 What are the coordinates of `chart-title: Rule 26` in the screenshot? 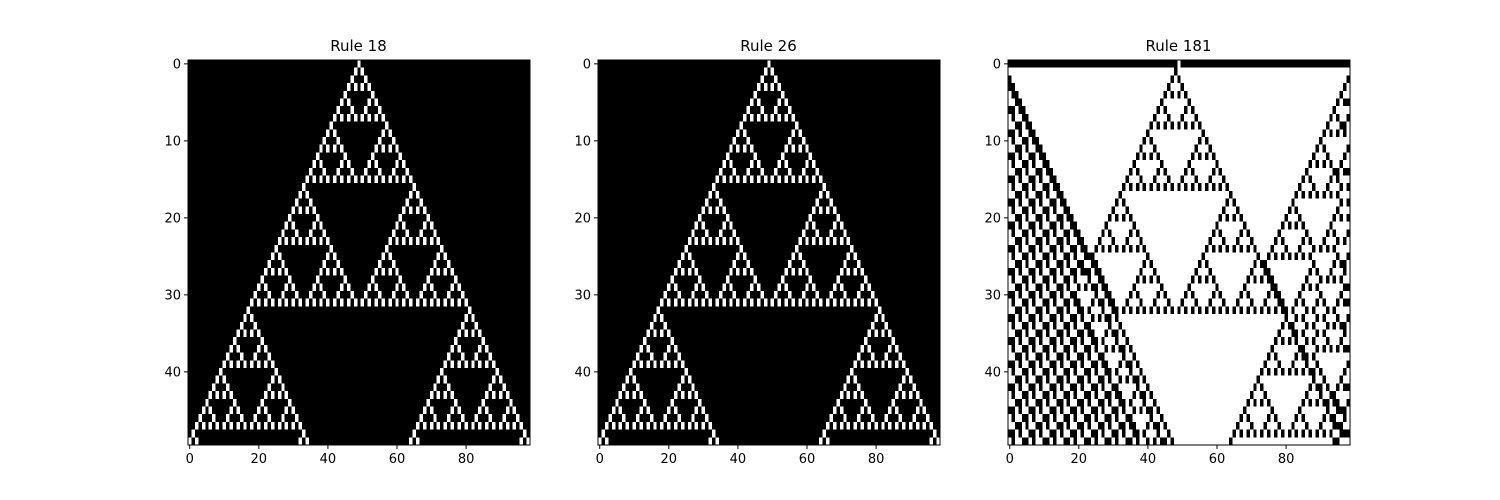 It's located at (768, 46).